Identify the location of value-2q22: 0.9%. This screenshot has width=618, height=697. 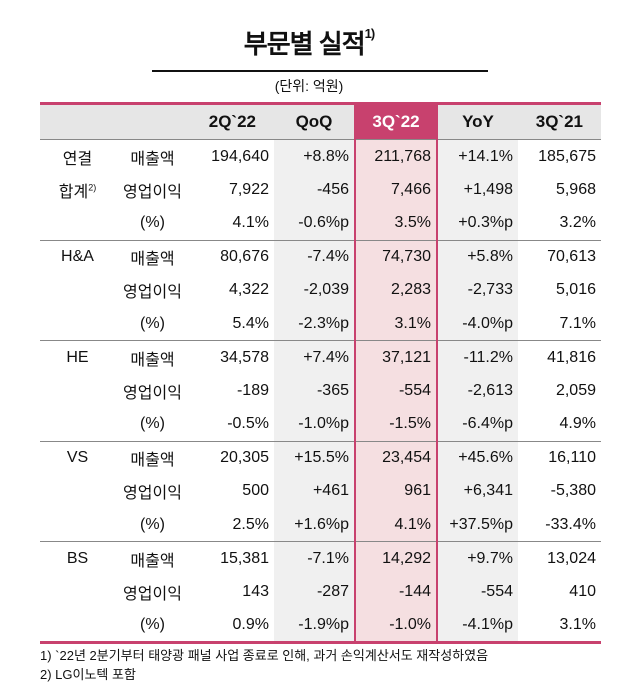
(232, 626).